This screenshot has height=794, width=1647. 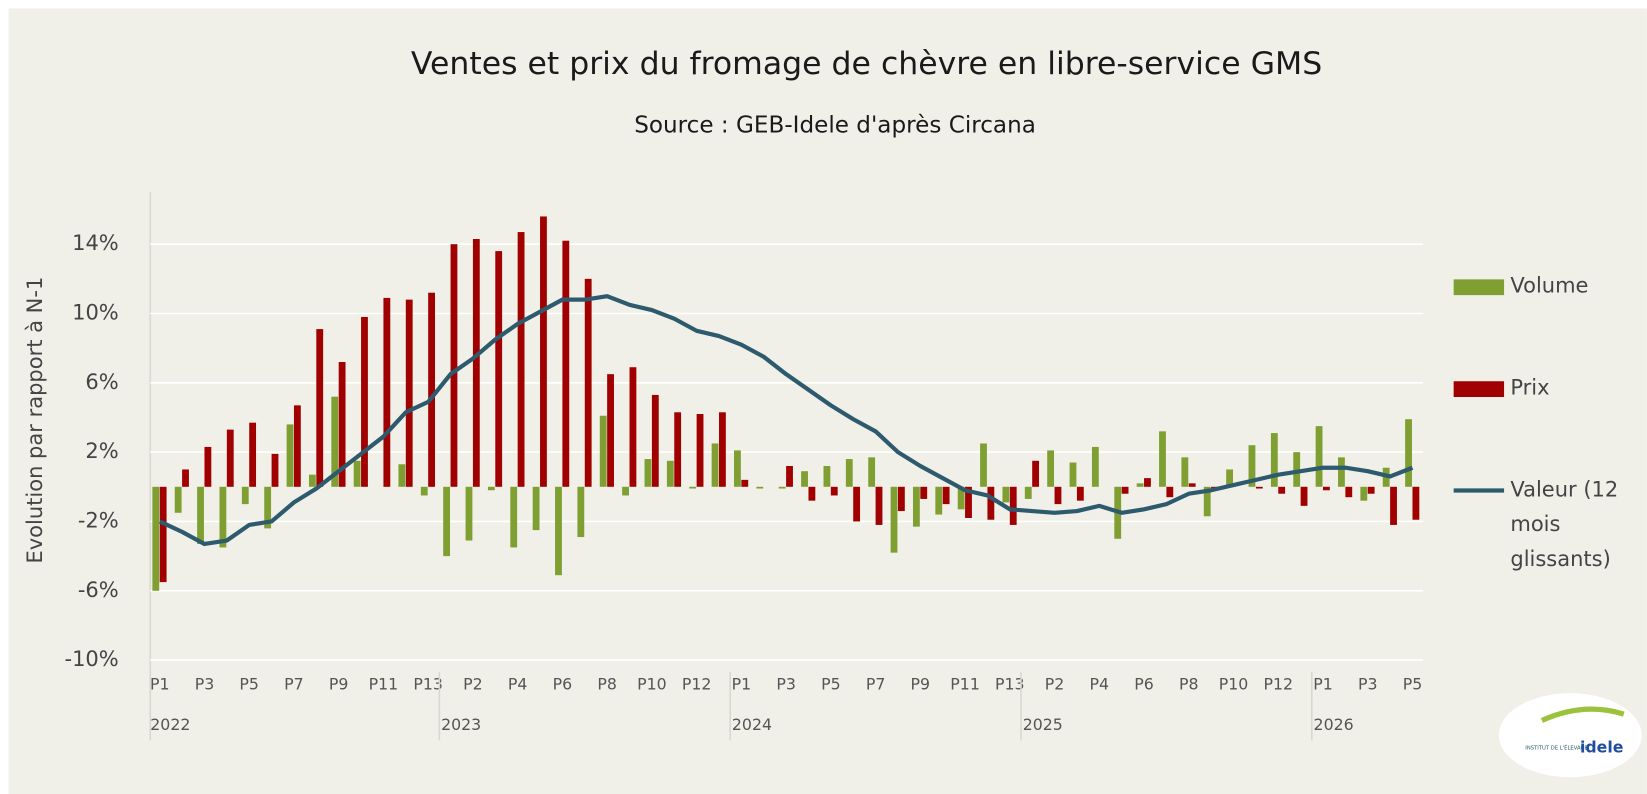 What do you see at coordinates (98, 520) in the screenshot?
I see `y-tick-label: -2%` at bounding box center [98, 520].